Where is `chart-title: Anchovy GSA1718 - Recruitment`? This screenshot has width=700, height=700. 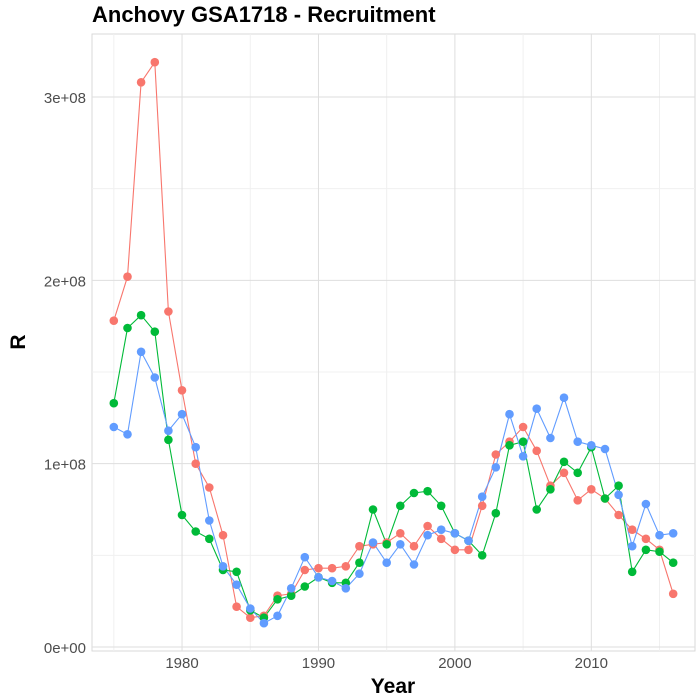
chart-title: Anchovy GSA1718 - Recruitment is located at coordinates (264, 14).